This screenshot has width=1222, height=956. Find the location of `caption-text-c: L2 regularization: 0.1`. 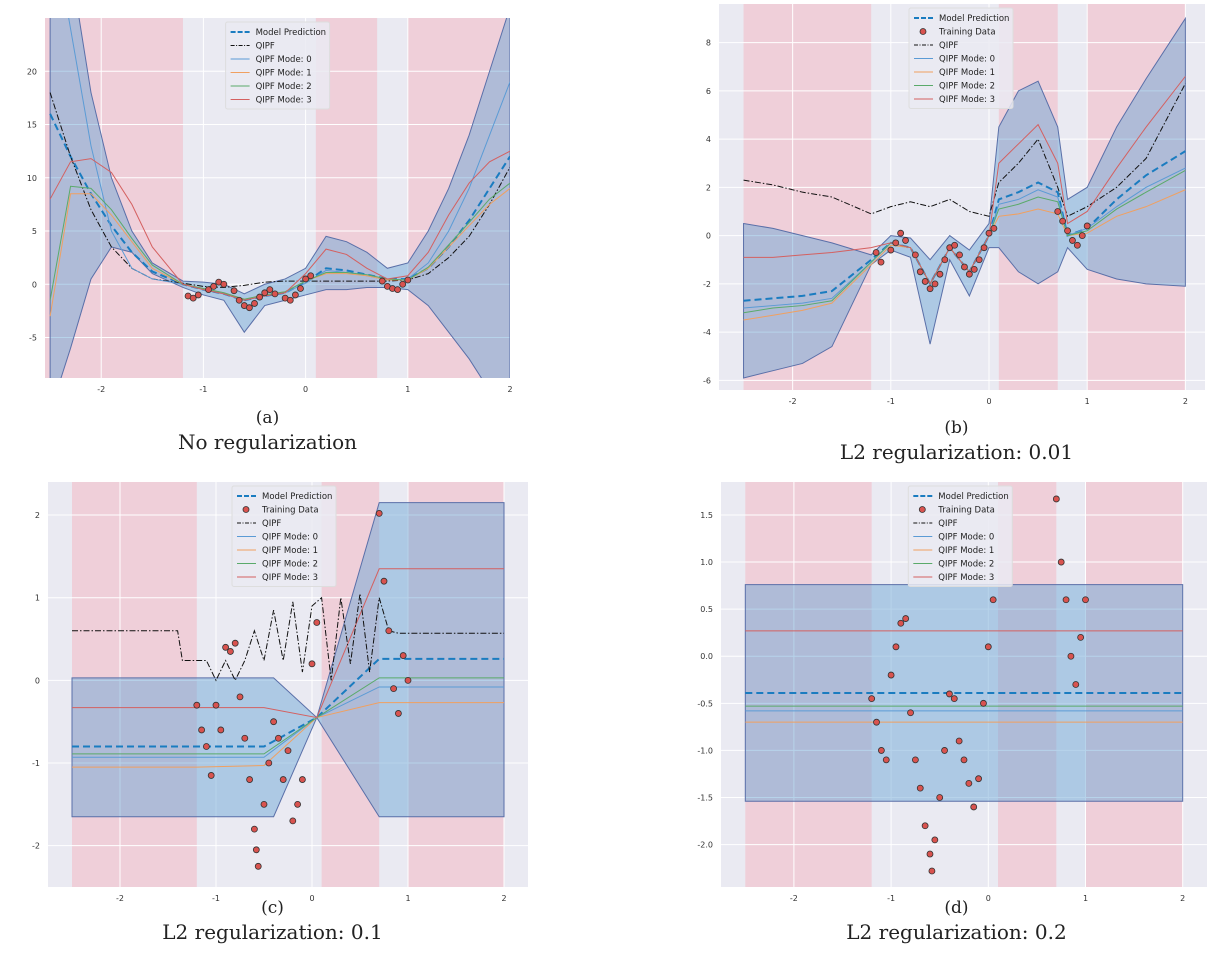

caption-text-c: L2 regularization: 0.1 is located at coordinates (272, 932).